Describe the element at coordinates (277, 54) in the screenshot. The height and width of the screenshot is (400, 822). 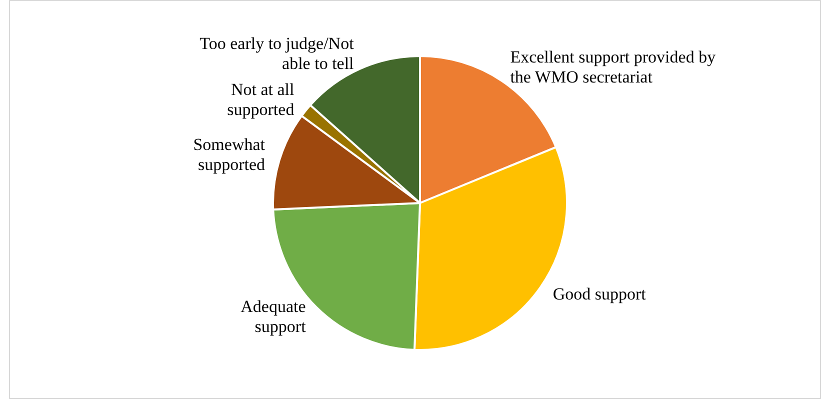
I see `slice-label: Too early to judge/Not able to tell` at that location.